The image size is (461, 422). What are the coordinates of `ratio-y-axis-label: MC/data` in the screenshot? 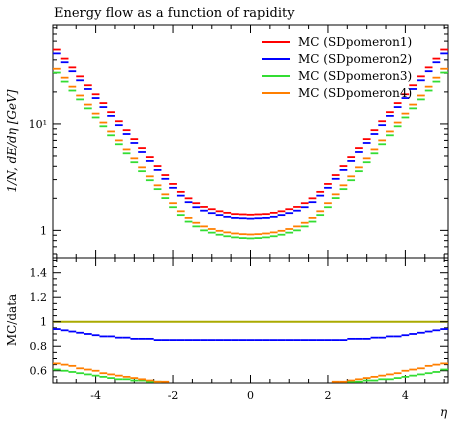 It's located at (12, 320).